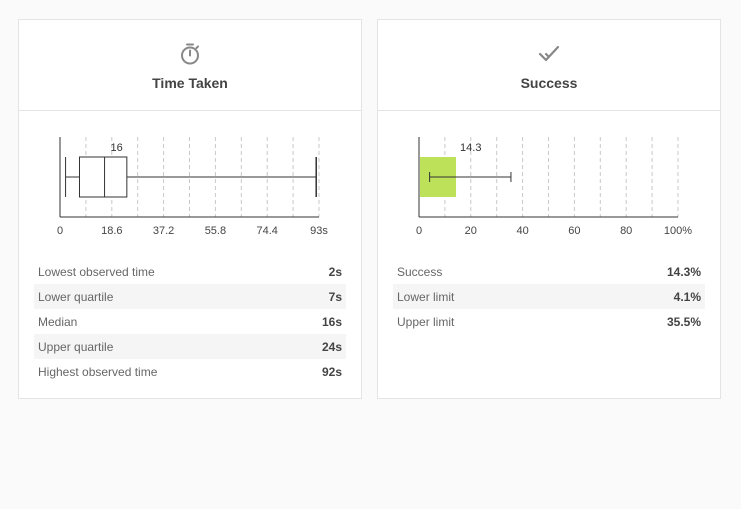 This screenshot has height=509, width=741. I want to click on stat-row-lower-limit: Lower limit 4.1%, so click(549, 296).